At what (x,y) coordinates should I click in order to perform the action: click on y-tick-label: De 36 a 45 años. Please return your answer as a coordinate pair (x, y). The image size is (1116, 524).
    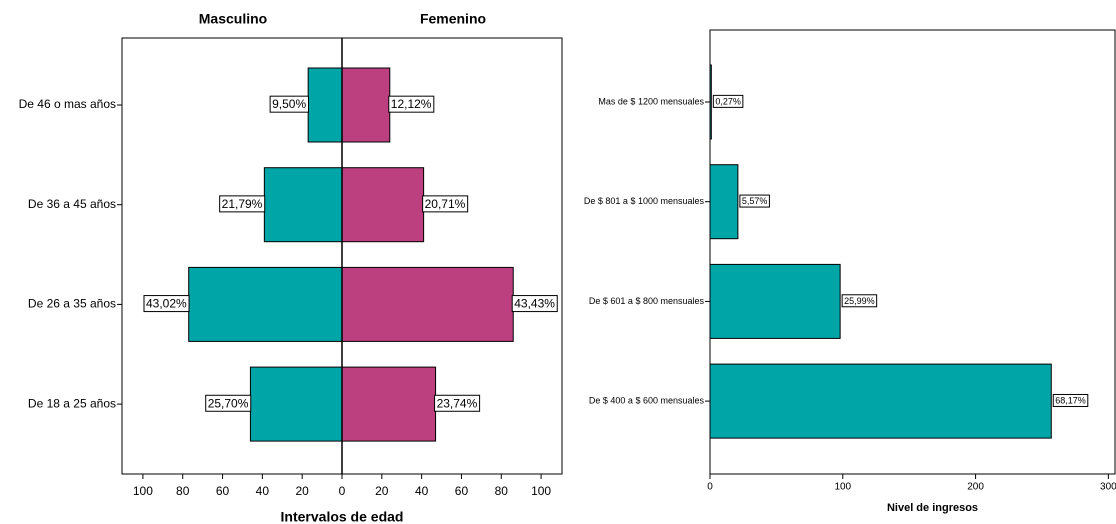
    Looking at the image, I should click on (72, 204).